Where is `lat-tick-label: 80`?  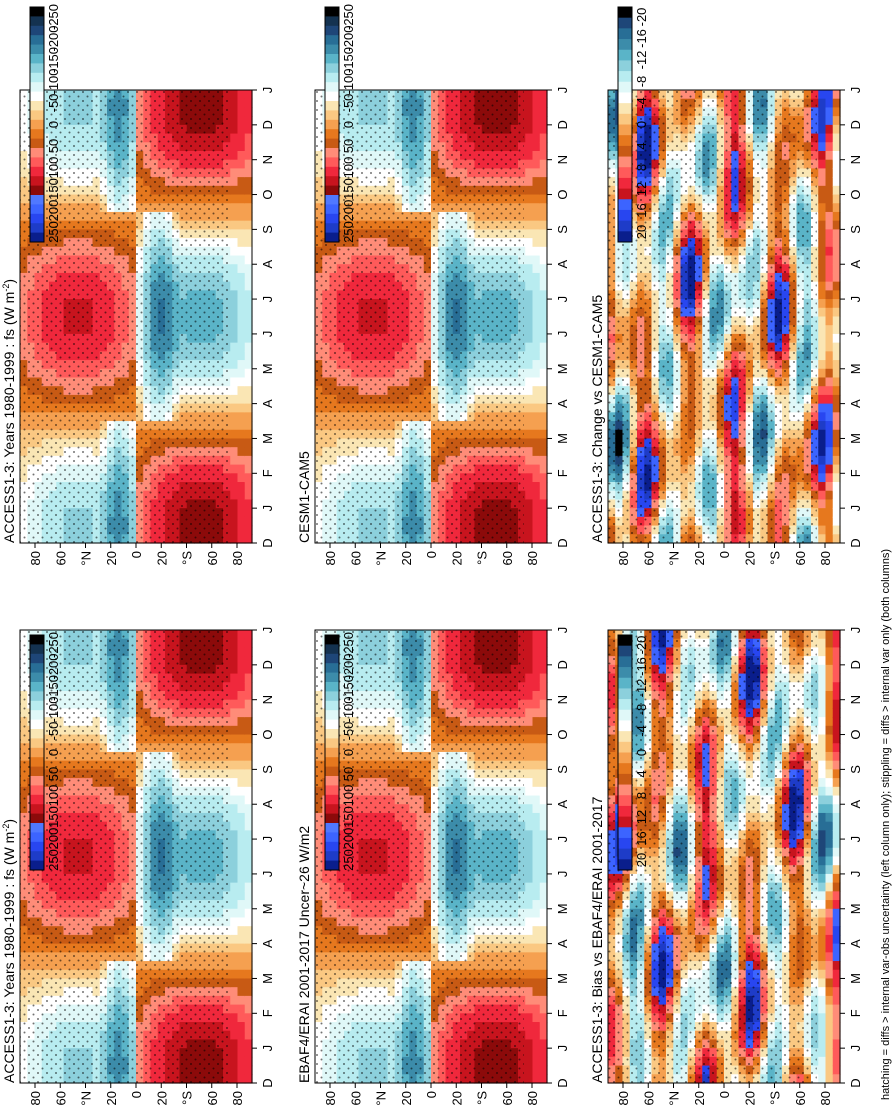 lat-tick-label: 80 is located at coordinates (35, 558).